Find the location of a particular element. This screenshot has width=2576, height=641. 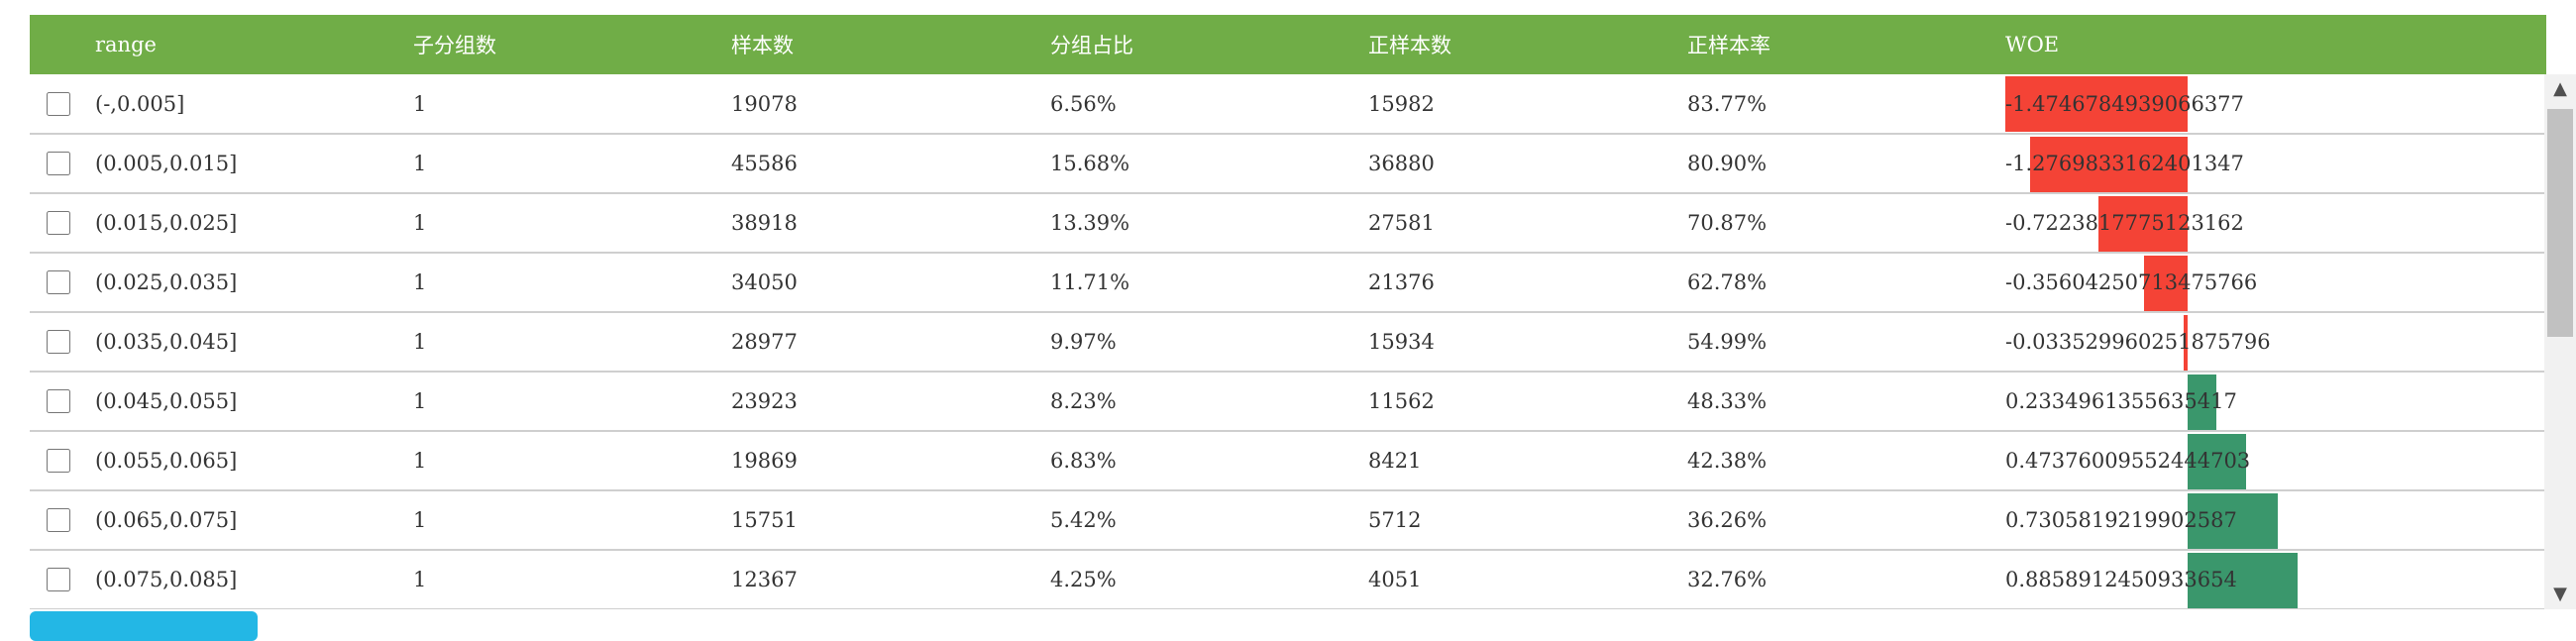

cell-positive-count: 8421 is located at coordinates (1395, 461).